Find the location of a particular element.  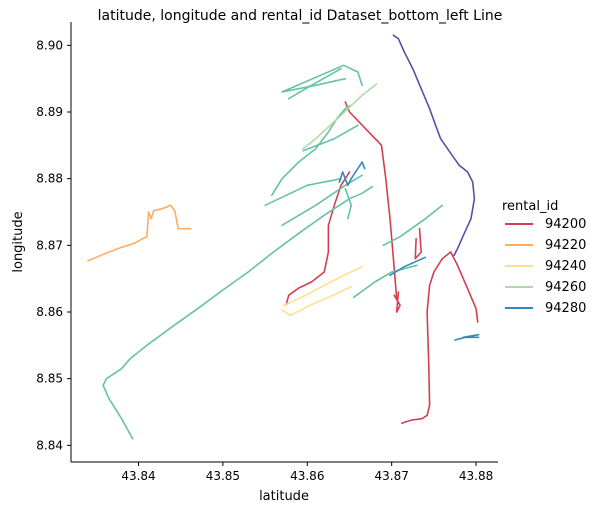

y-ticks: 8.84 8.85 8.86 8.87 8.88 8.89 8.90 is located at coordinates (53, 245).